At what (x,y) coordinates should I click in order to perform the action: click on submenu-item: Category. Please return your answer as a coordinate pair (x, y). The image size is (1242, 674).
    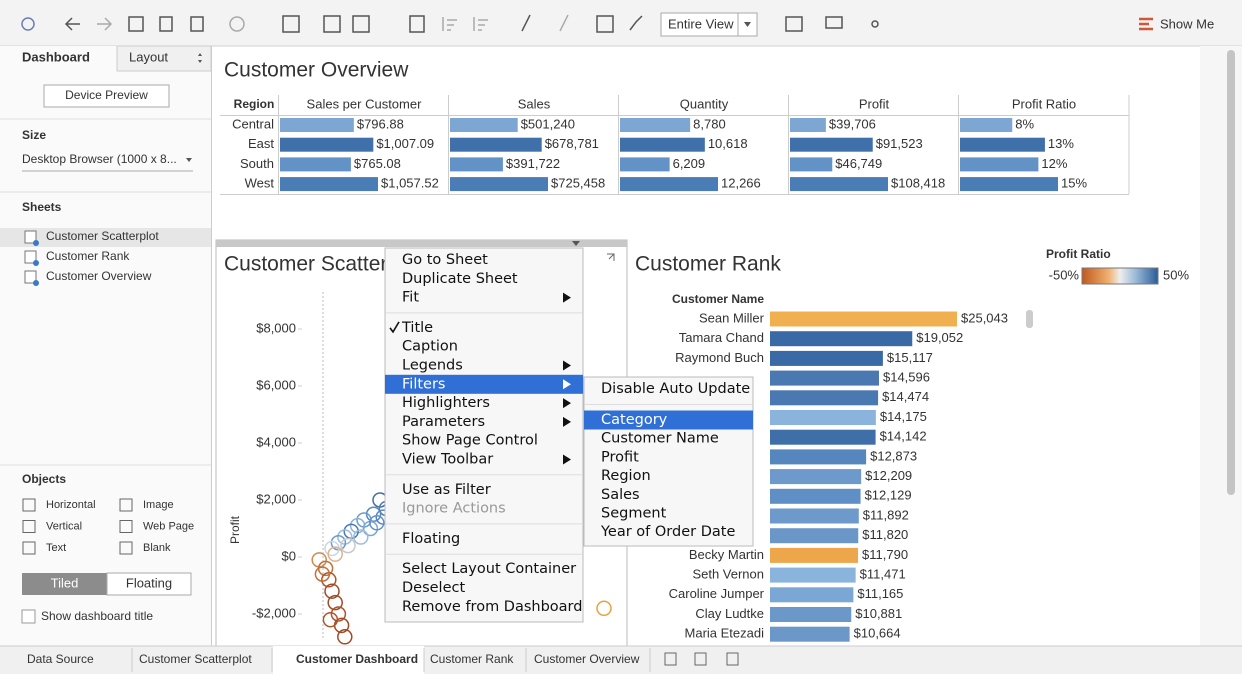
    Looking at the image, I should click on (634, 420).